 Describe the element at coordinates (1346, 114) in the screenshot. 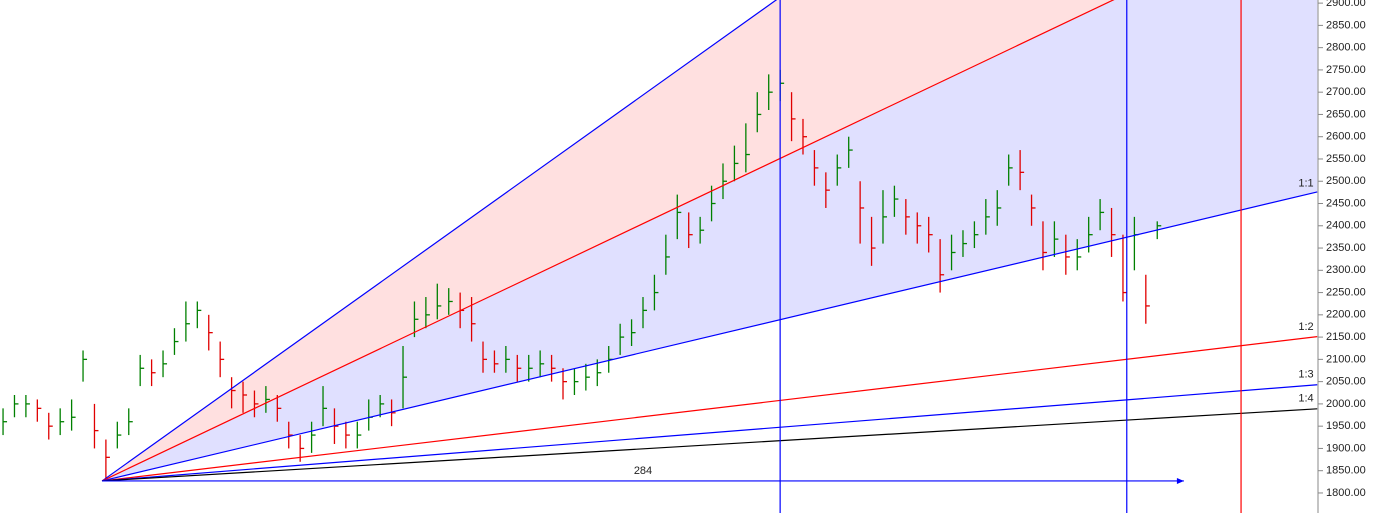

I see `y-tick-label: 2650.00` at that location.